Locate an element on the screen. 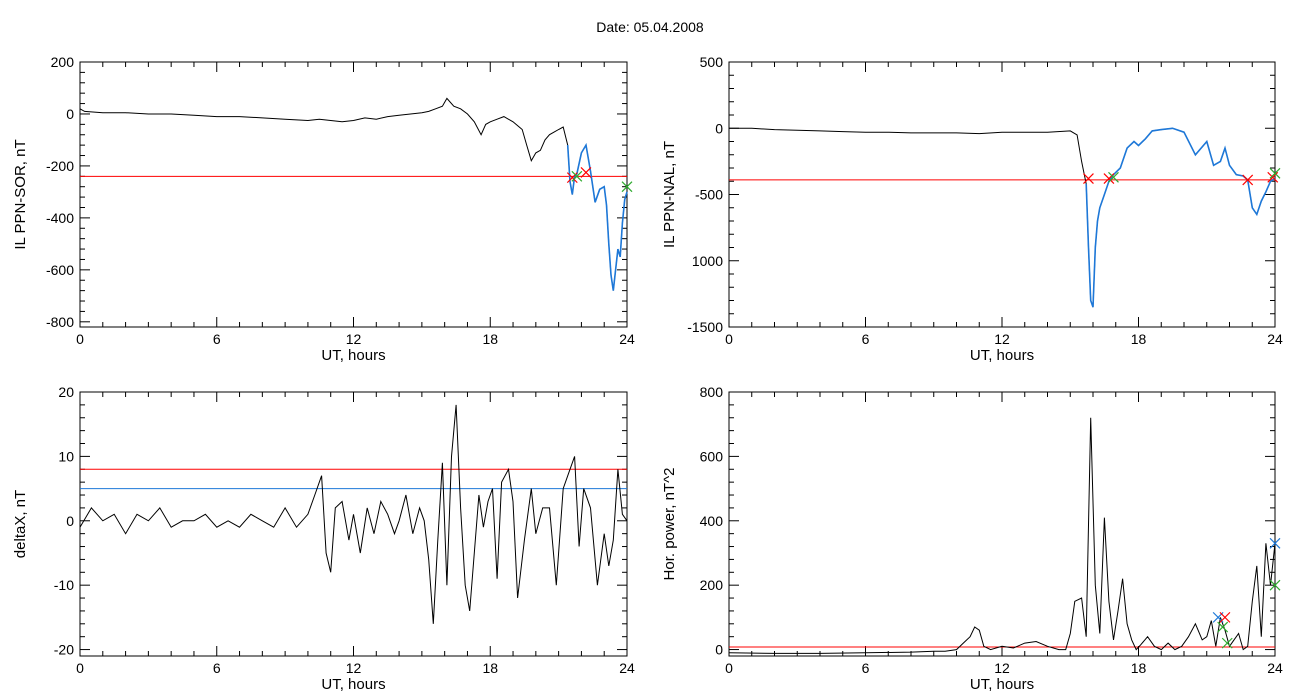 The image size is (1300, 700). y-tick-label: 500 is located at coordinates (712, 62).